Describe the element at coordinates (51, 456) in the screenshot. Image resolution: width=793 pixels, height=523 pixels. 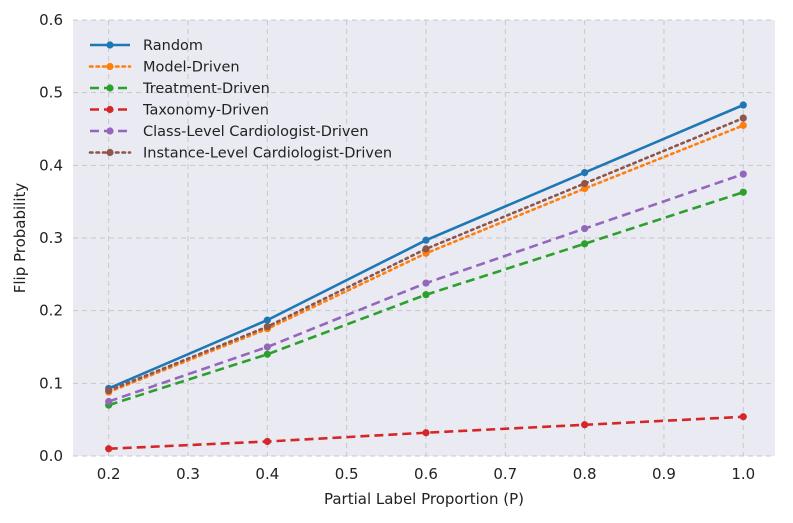
I see `y-tick-label: 0.0` at that location.